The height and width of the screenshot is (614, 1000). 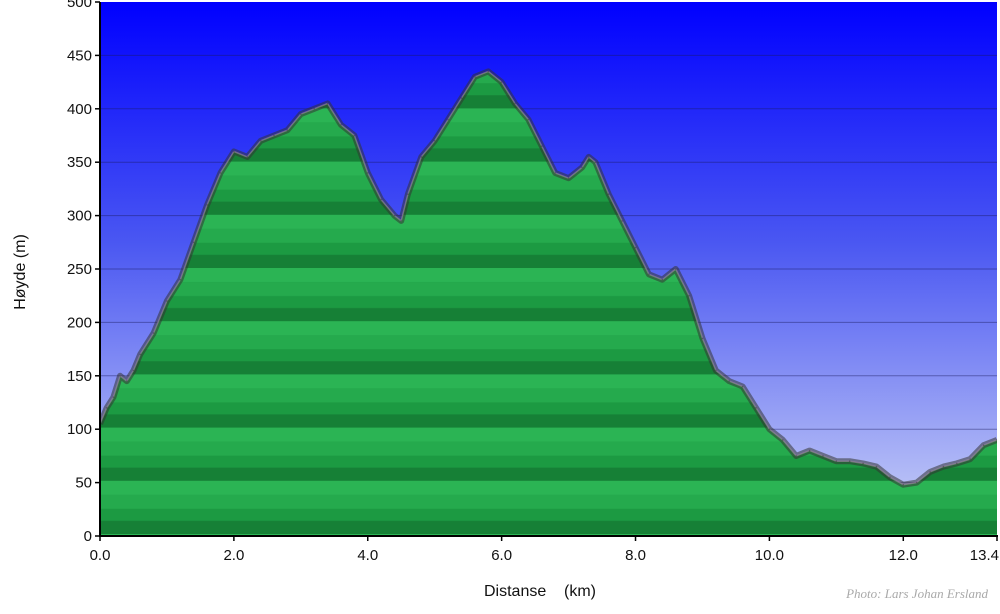 I want to click on y-tick-label: 500, so click(x=79, y=5).